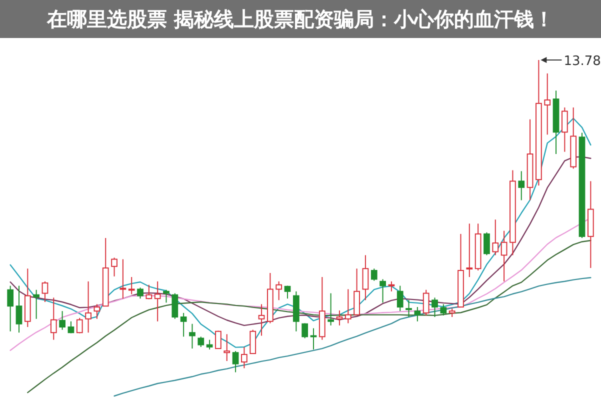 The height and width of the screenshot is (399, 601). Describe the element at coordinates (582, 61) in the screenshot. I see `annotation: 13.78` at that location.